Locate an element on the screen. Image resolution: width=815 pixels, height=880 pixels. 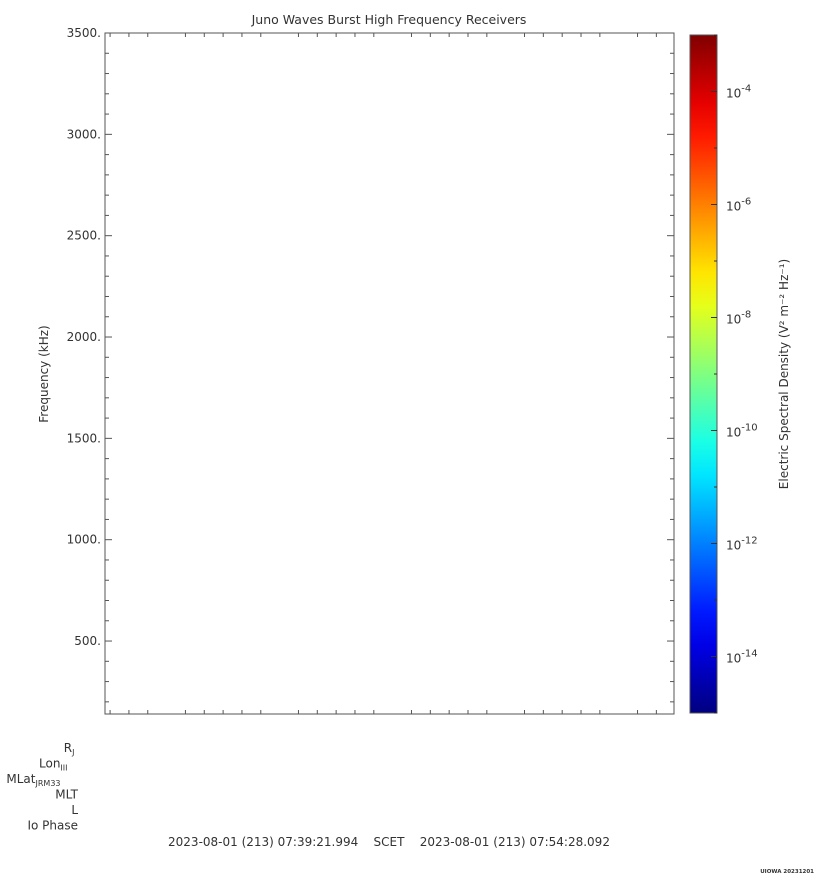
ephemeris-row-label: MLT is located at coordinates (66, 795).